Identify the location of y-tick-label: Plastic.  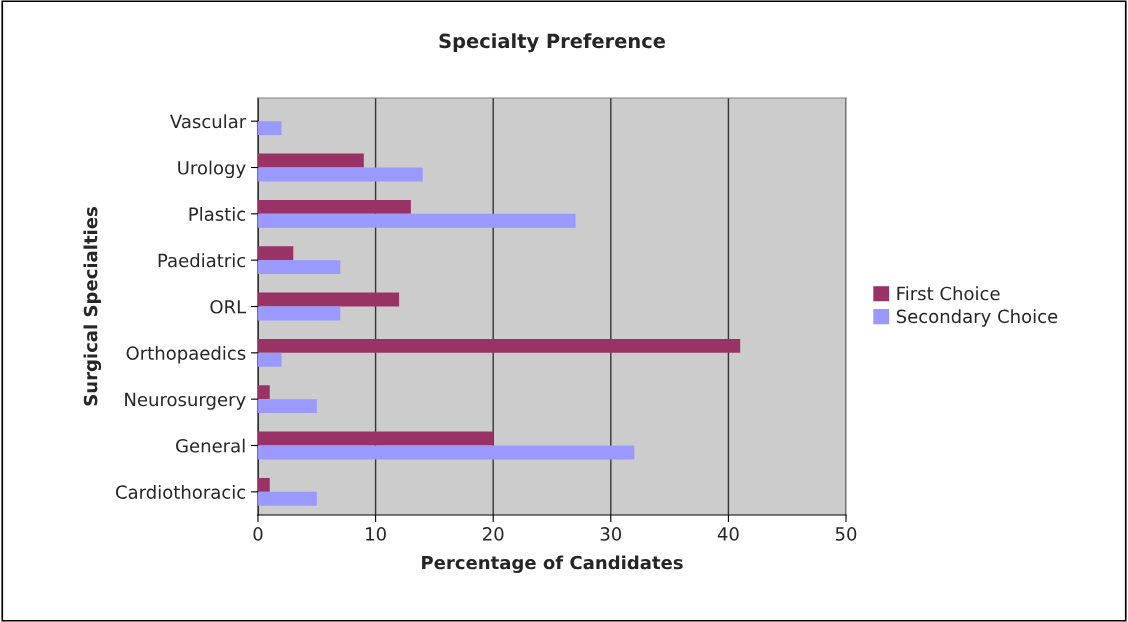
(217, 213).